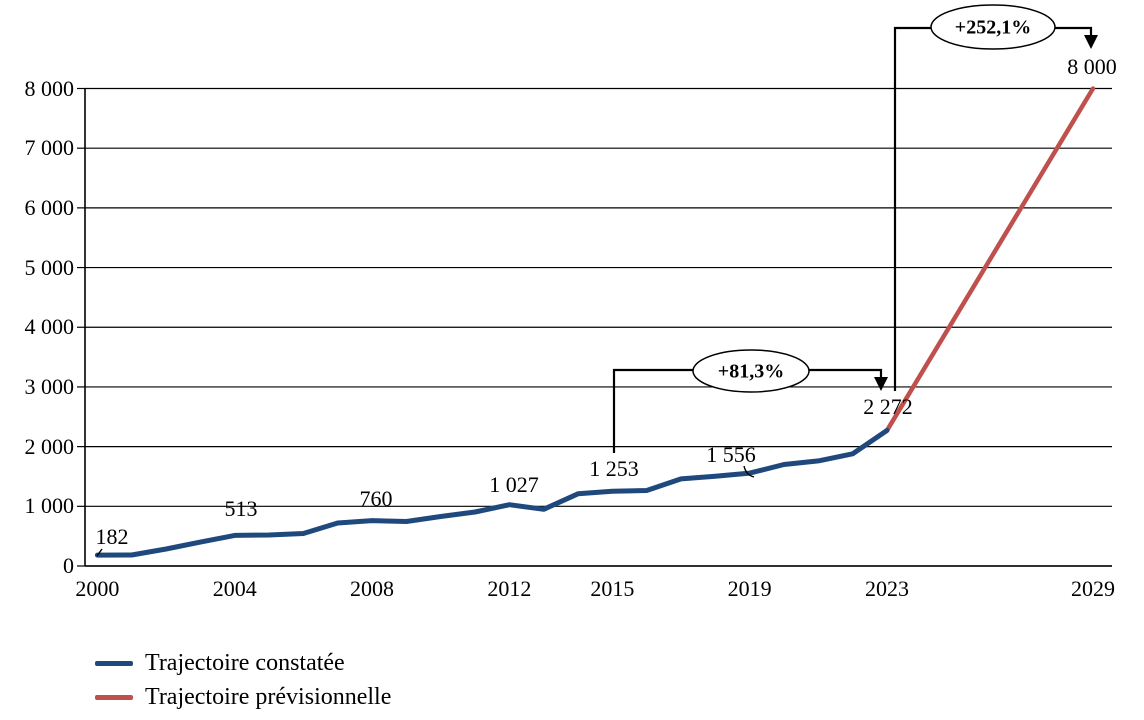 The image size is (1144, 720). I want to click on annotation-growth-252: +252,1%, so click(993, 27).